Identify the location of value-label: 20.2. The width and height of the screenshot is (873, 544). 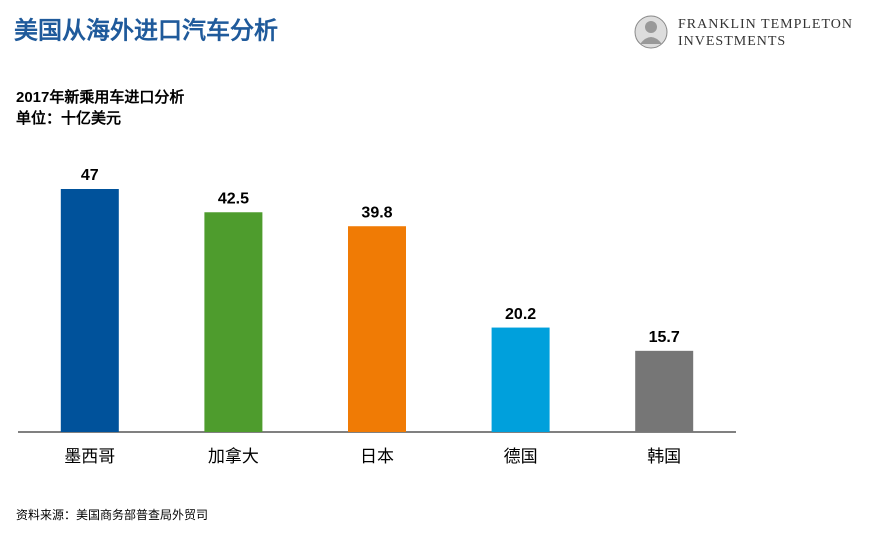
(520, 314).